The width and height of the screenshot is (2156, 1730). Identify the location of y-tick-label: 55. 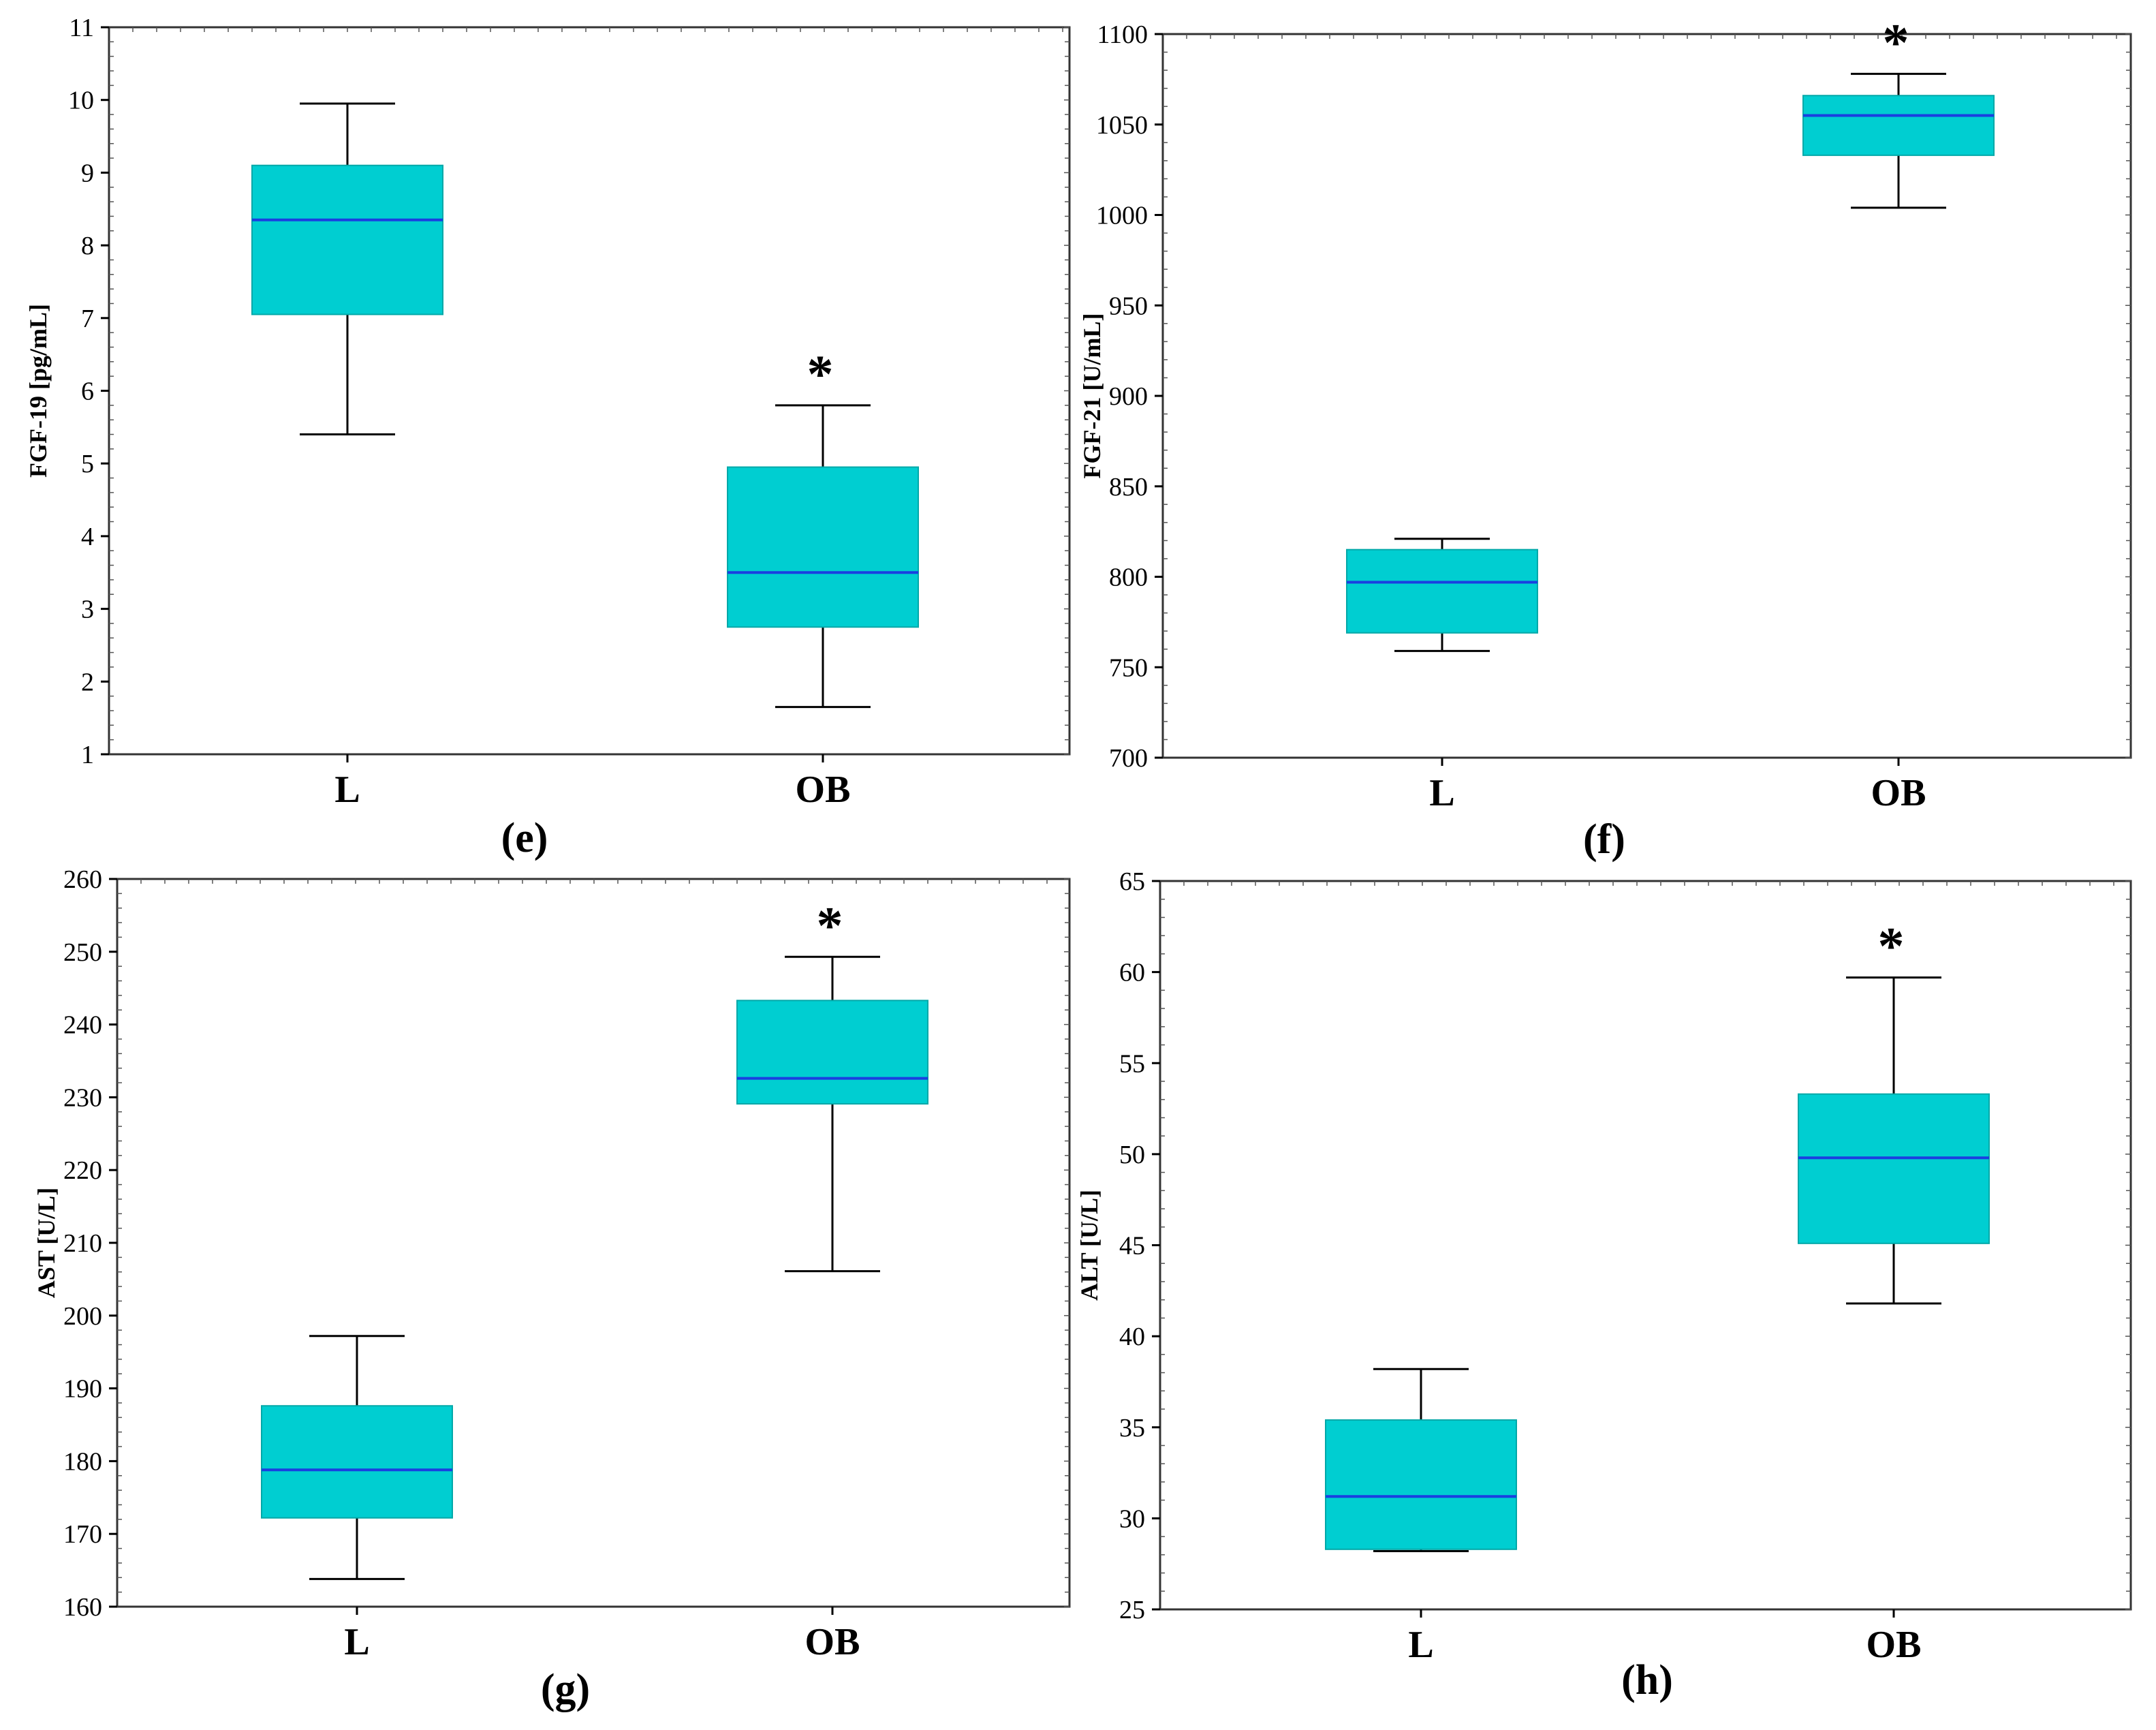
(1132, 1063).